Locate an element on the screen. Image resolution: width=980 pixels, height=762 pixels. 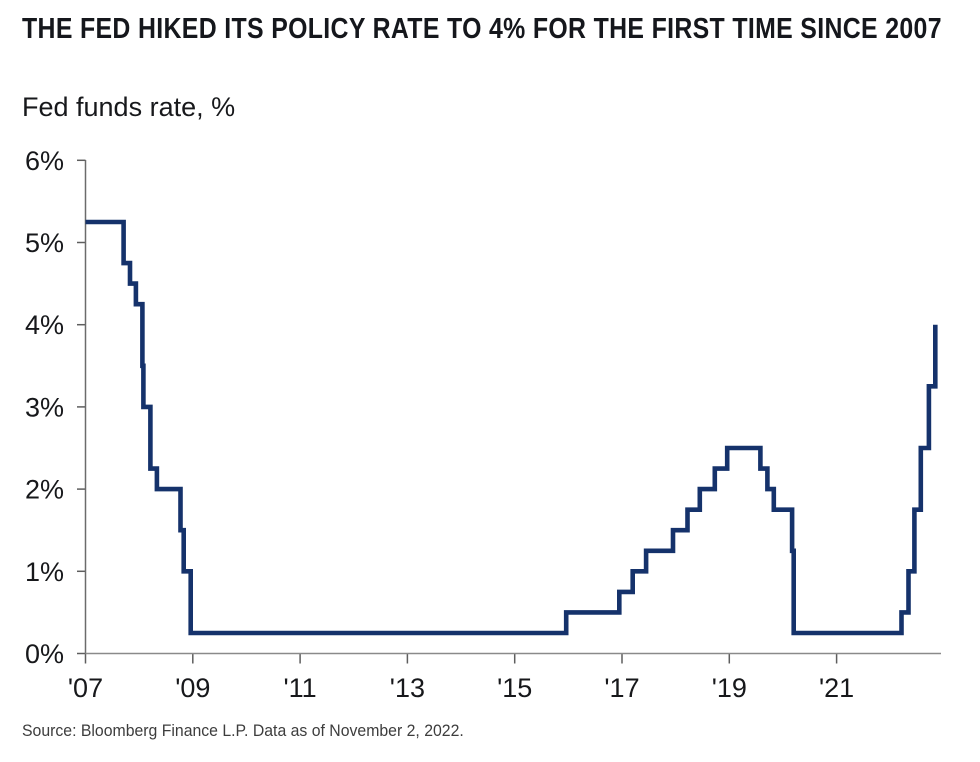
y-tick-label: 4% is located at coordinates (44, 325).